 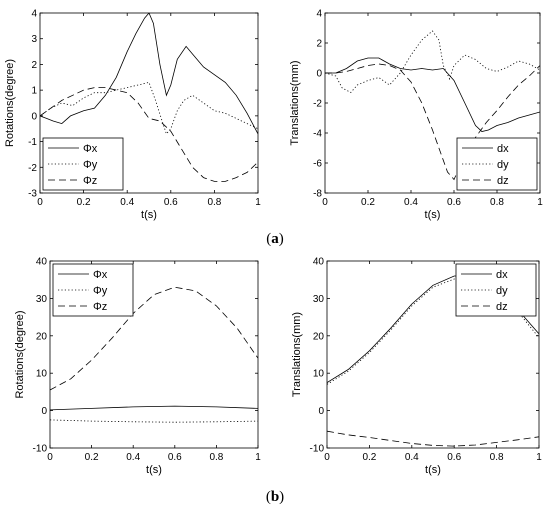 What do you see at coordinates (317, 134) in the screenshot?
I see `y-tick-label: -4` at bounding box center [317, 134].